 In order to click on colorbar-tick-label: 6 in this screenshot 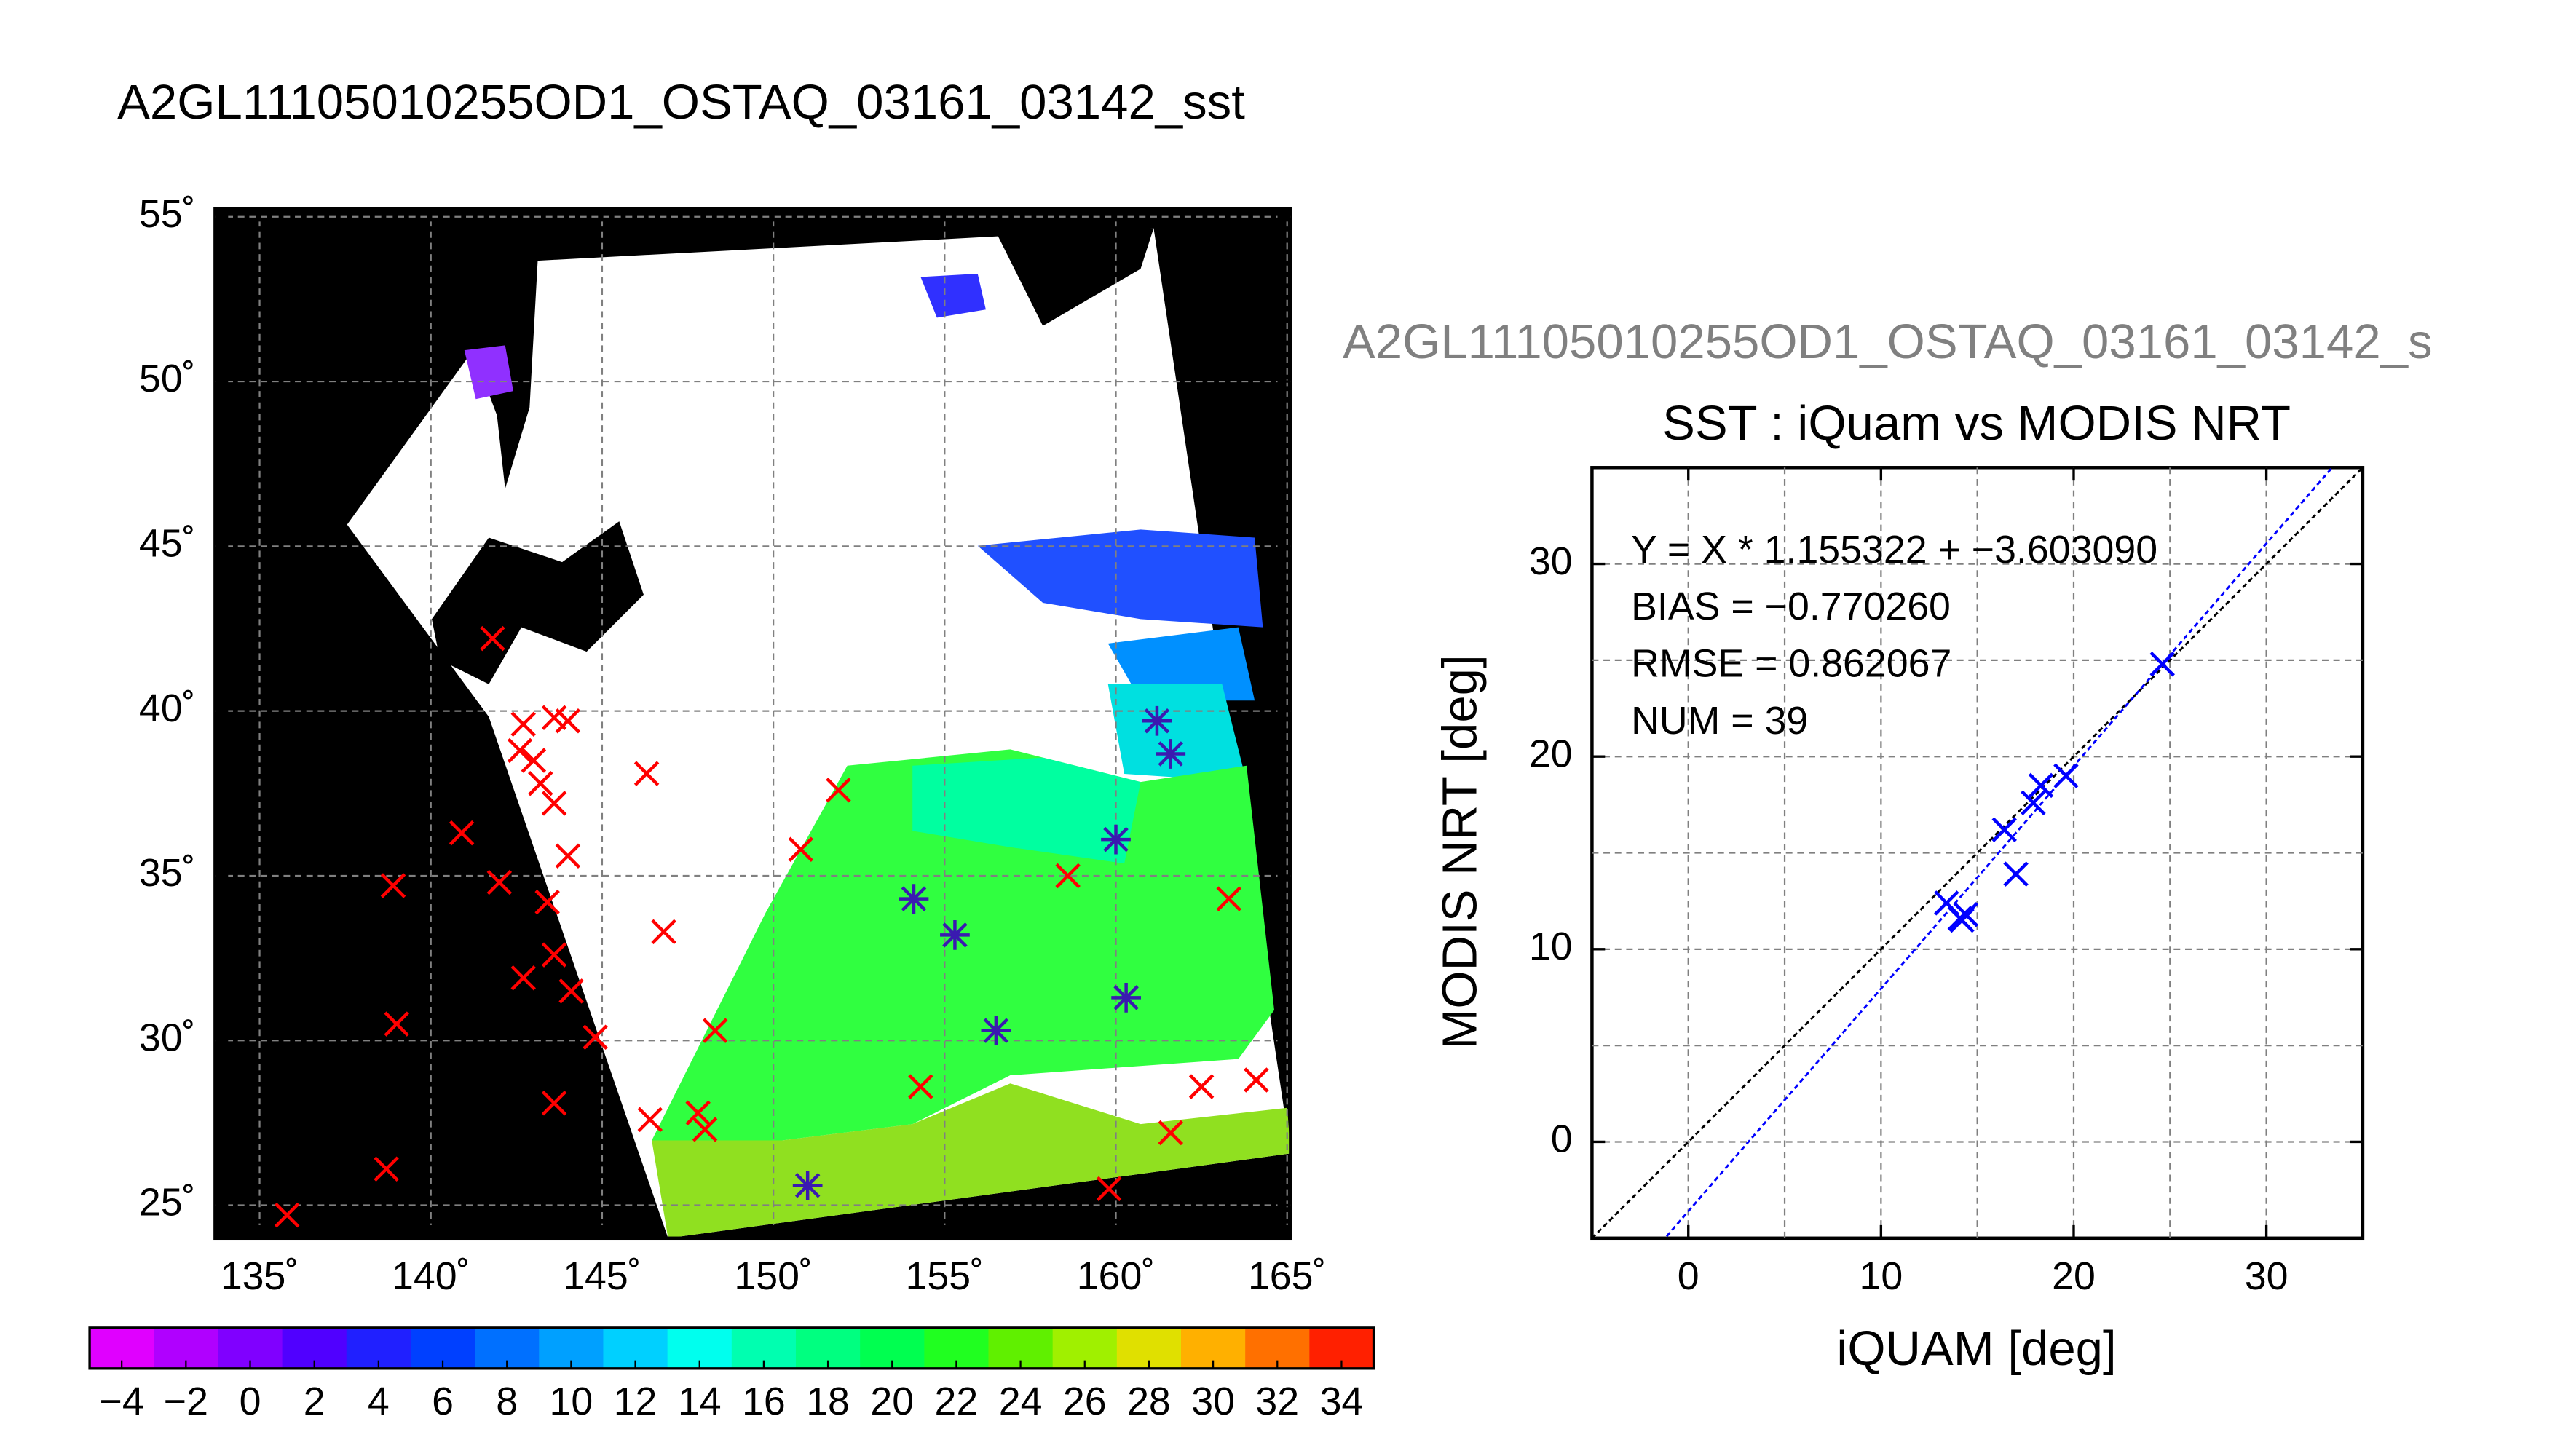, I will do `click(443, 1401)`.